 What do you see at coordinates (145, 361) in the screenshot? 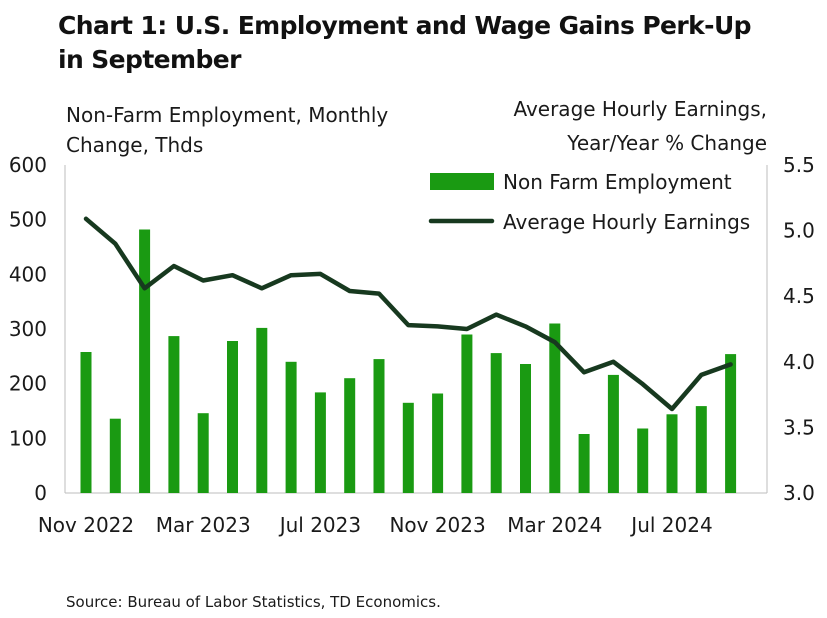
I see `bar-jan-2023` at bounding box center [145, 361].